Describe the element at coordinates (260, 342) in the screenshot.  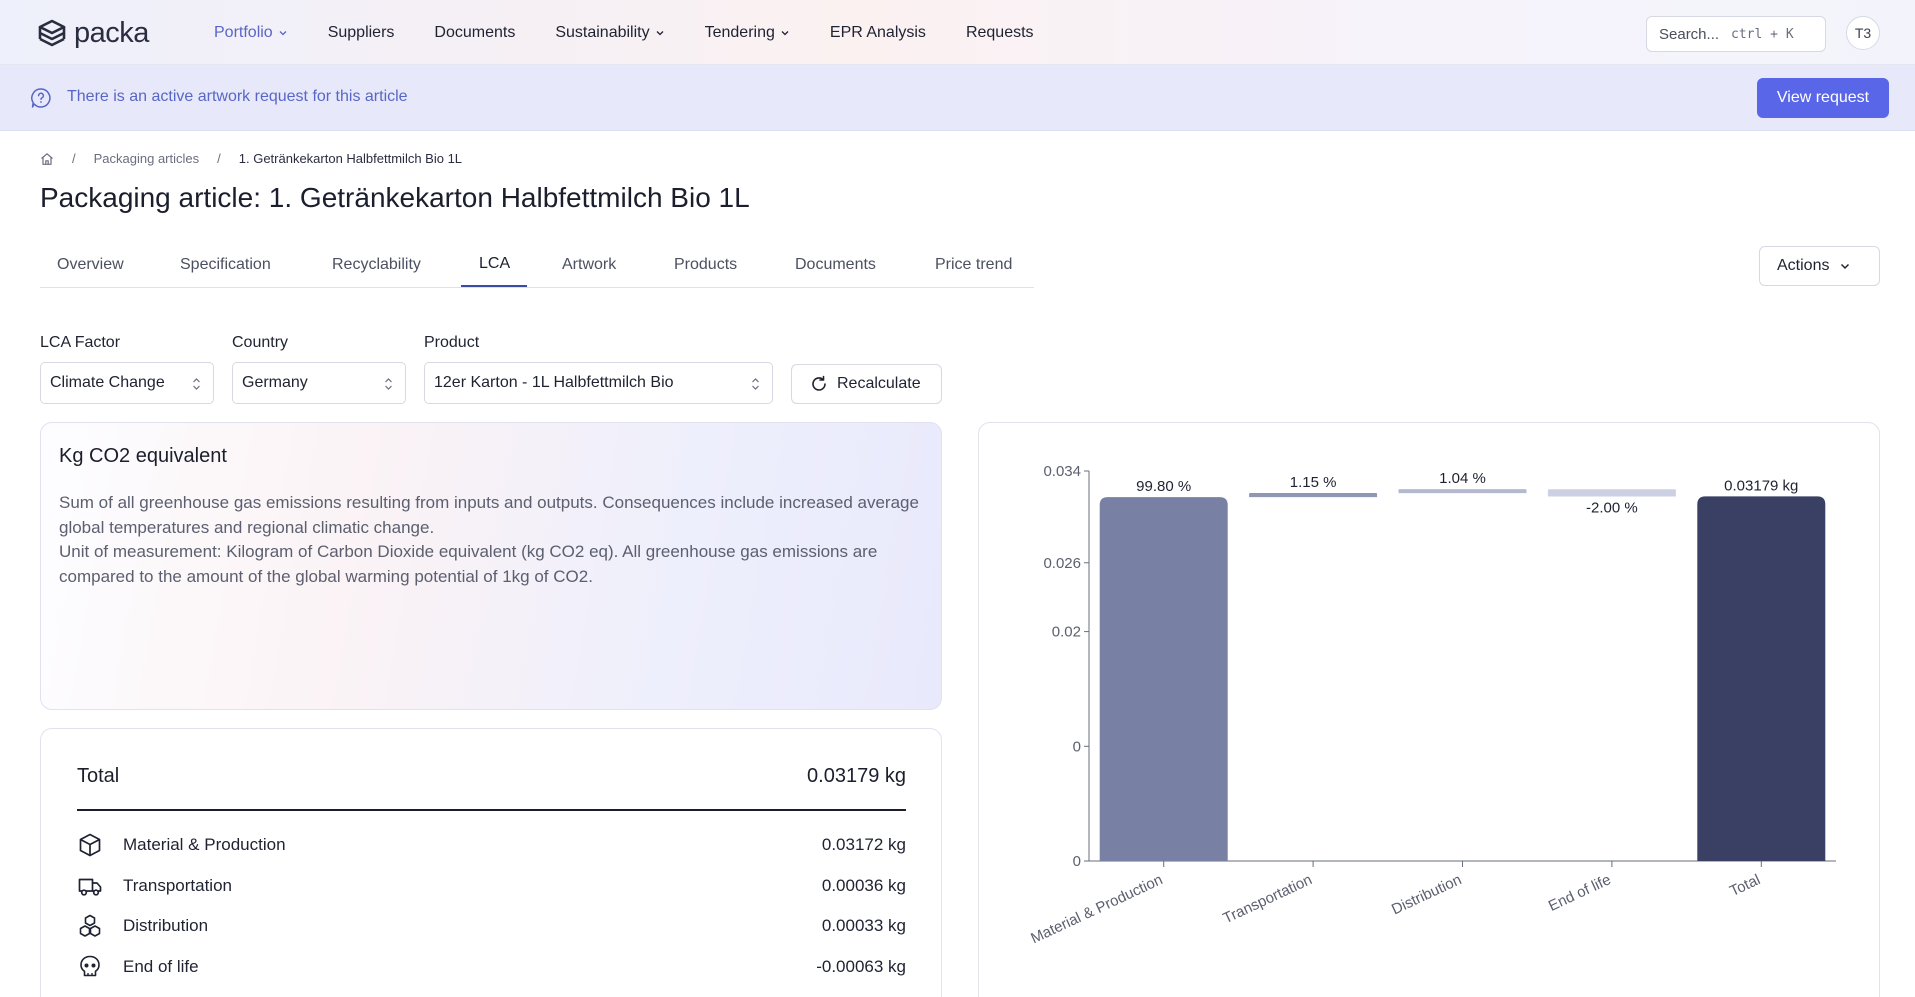
I see `country-label: Country` at that location.